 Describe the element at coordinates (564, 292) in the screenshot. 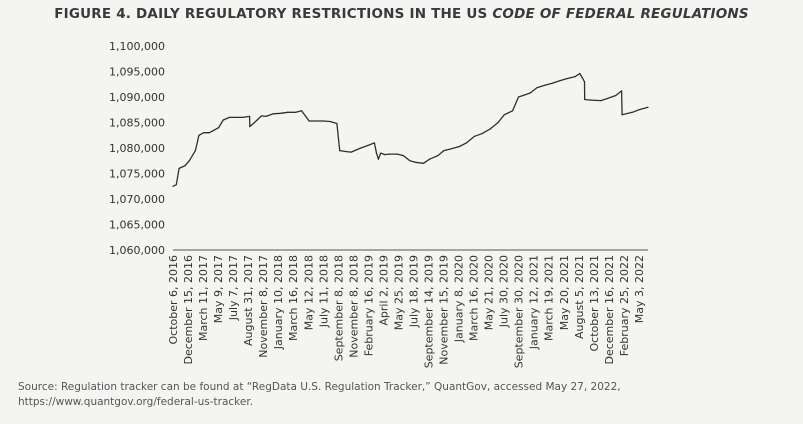

I see `x-tick-label: May 20, 2021` at that location.